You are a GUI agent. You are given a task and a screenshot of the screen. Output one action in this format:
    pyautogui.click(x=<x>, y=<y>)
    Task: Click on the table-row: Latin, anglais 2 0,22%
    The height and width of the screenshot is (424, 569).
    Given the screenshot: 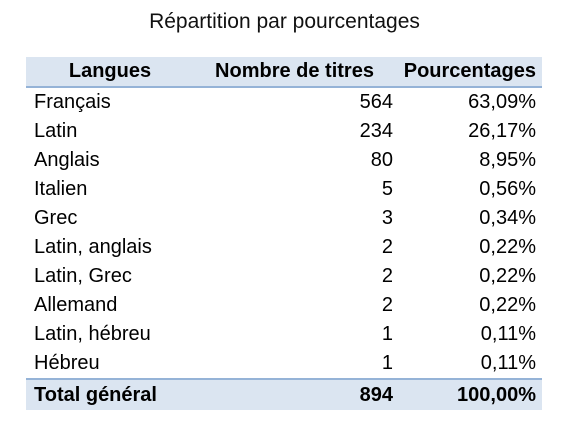 What is the action you would take?
    pyautogui.click(x=284, y=247)
    